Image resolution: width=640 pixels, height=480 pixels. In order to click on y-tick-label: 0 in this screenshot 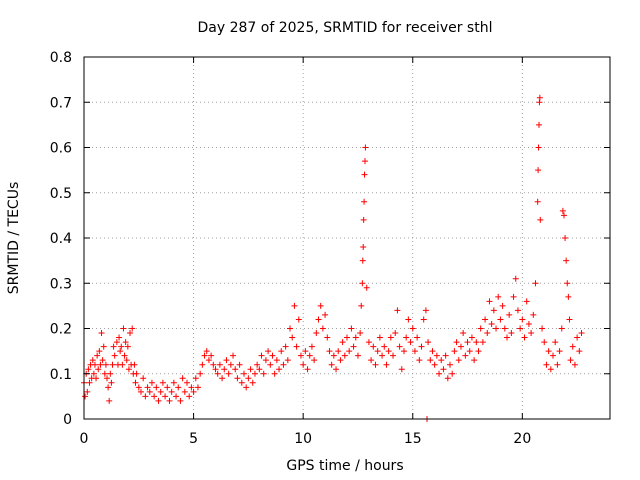, I will do `click(67, 420)`.